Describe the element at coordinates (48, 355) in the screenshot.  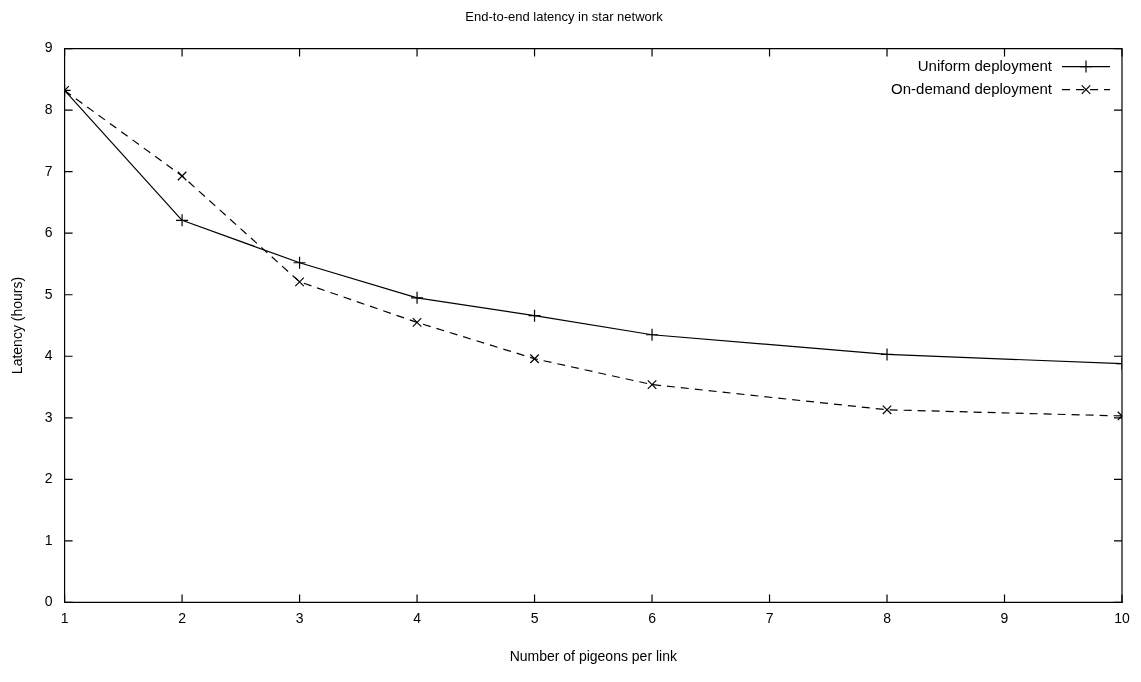
I see `y-tick-label: 4` at that location.